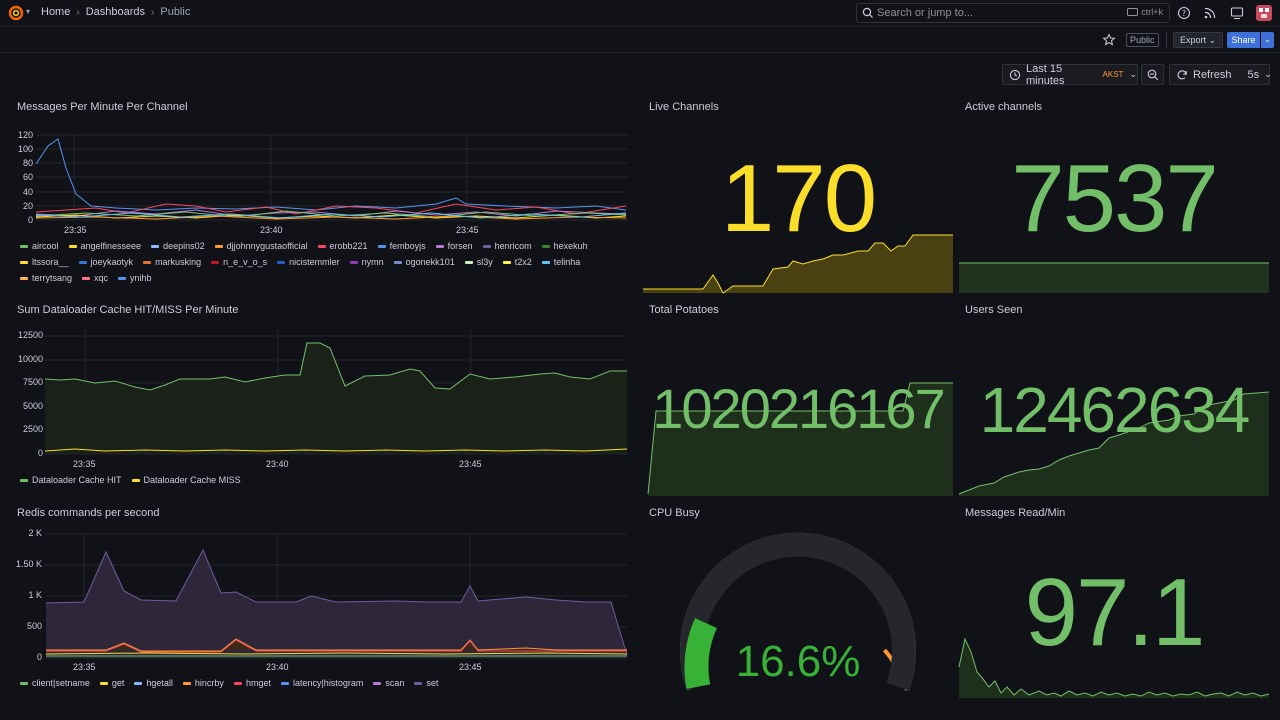 This screenshot has height=720, width=1280. I want to click on legend-item: ogonekk101, so click(424, 262).